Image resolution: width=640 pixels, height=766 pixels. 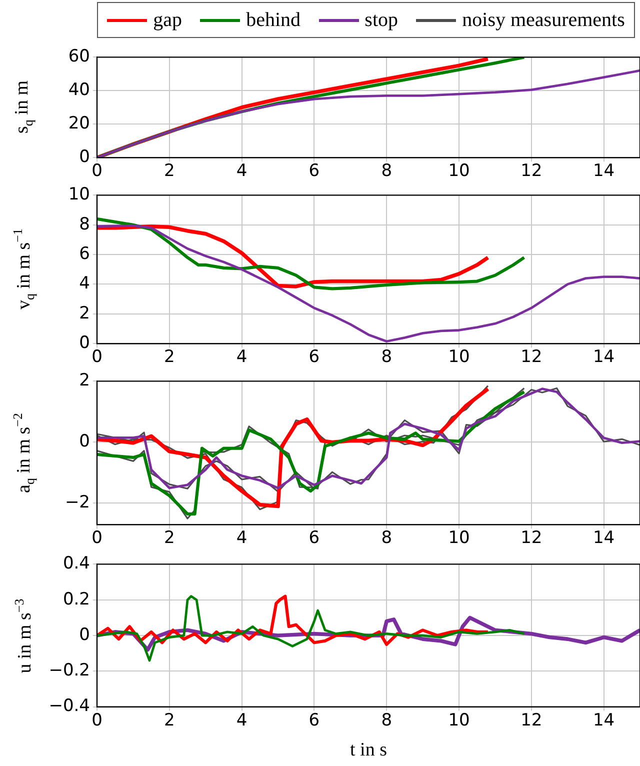 I want to click on y-tick-label: 0.2, so click(x=76, y=599).